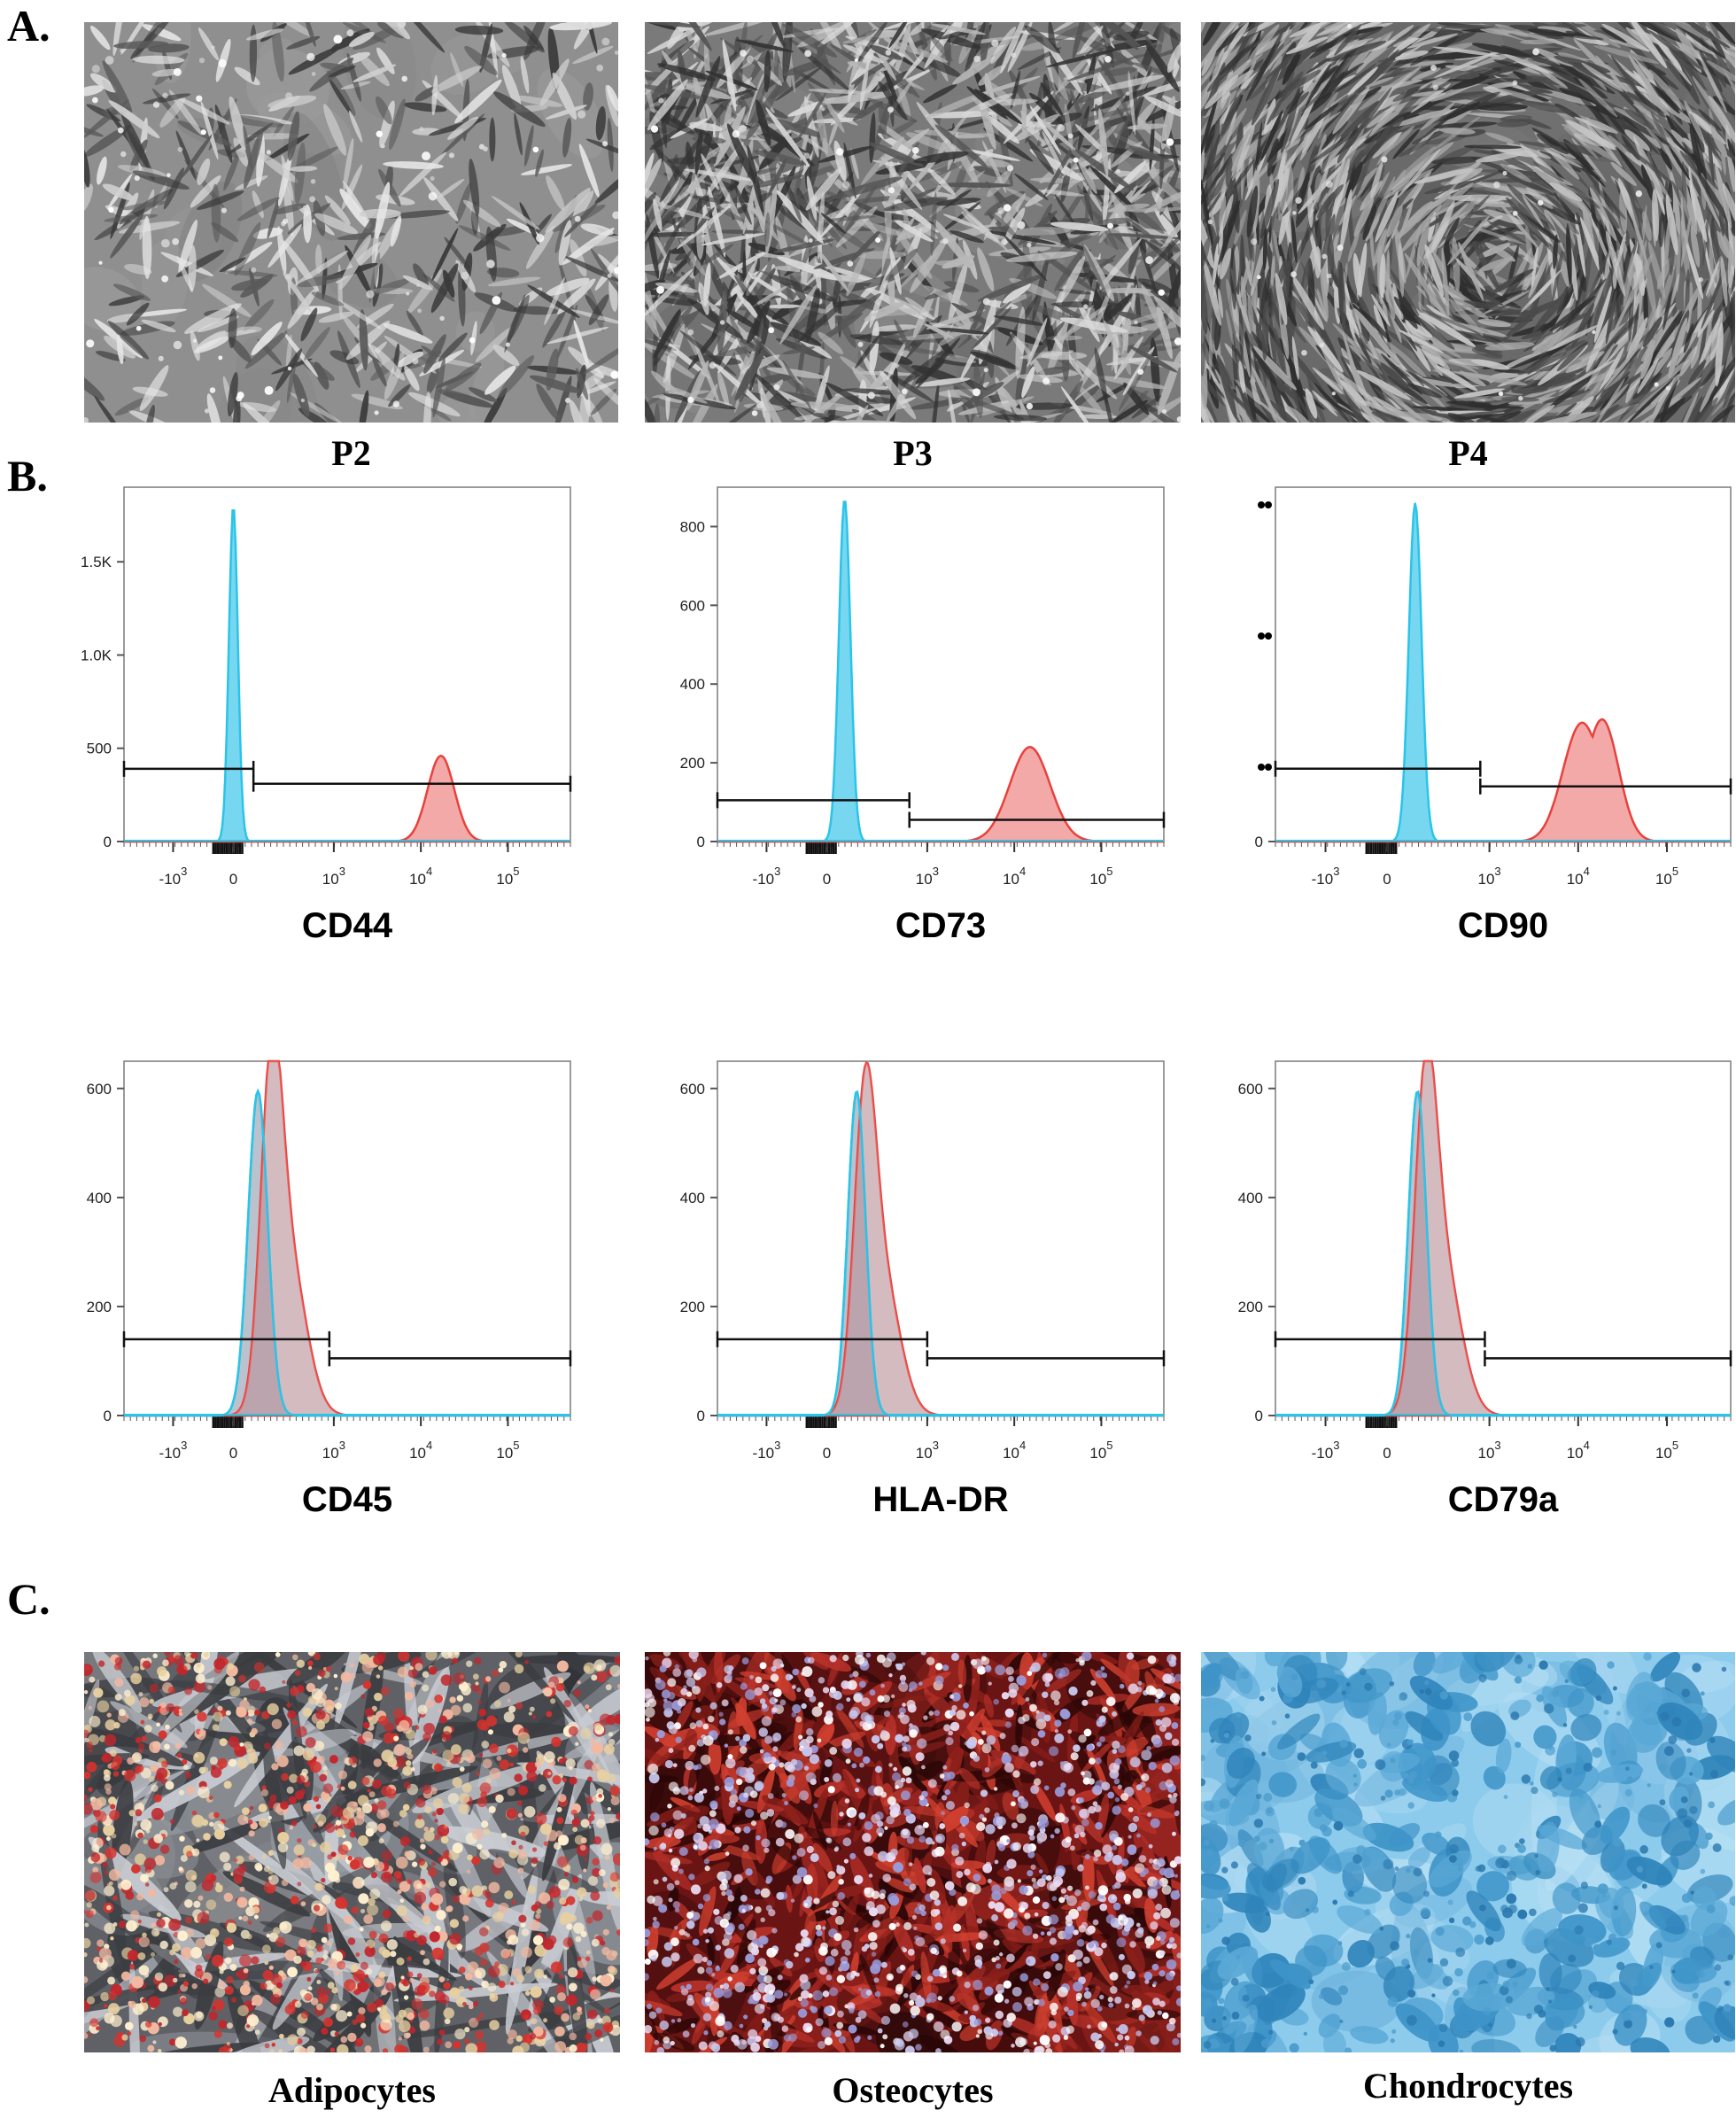 The height and width of the screenshot is (2118, 1736). I want to click on panel-letter-b: B., so click(27, 475).